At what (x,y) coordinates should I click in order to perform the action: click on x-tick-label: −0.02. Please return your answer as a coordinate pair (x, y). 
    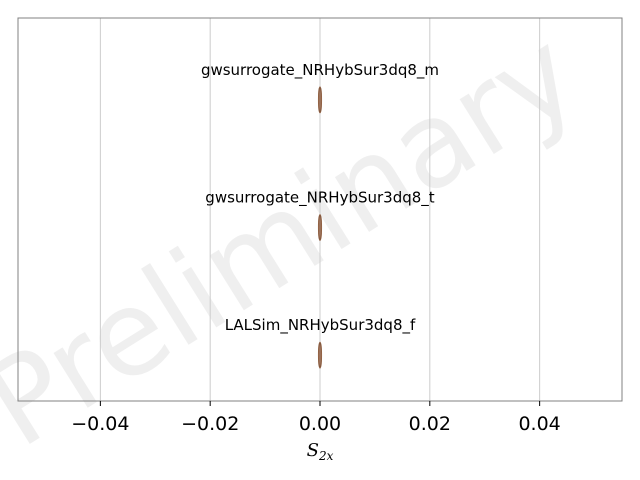
    Looking at the image, I should click on (210, 424).